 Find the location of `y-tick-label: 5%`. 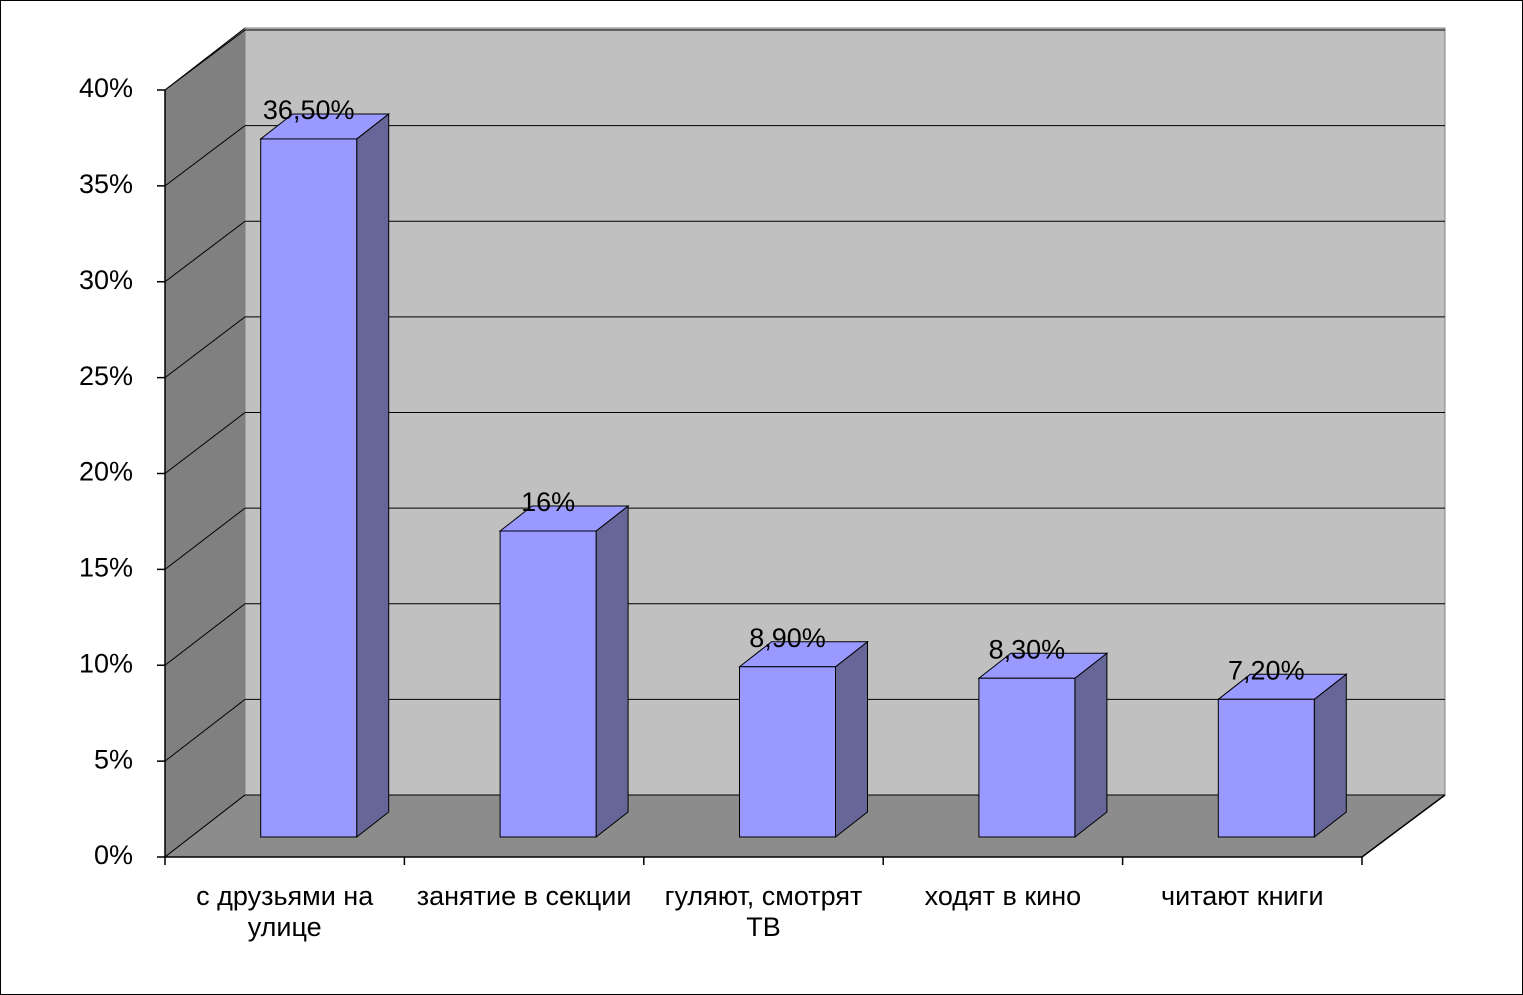

y-tick-label: 5% is located at coordinates (113, 759).